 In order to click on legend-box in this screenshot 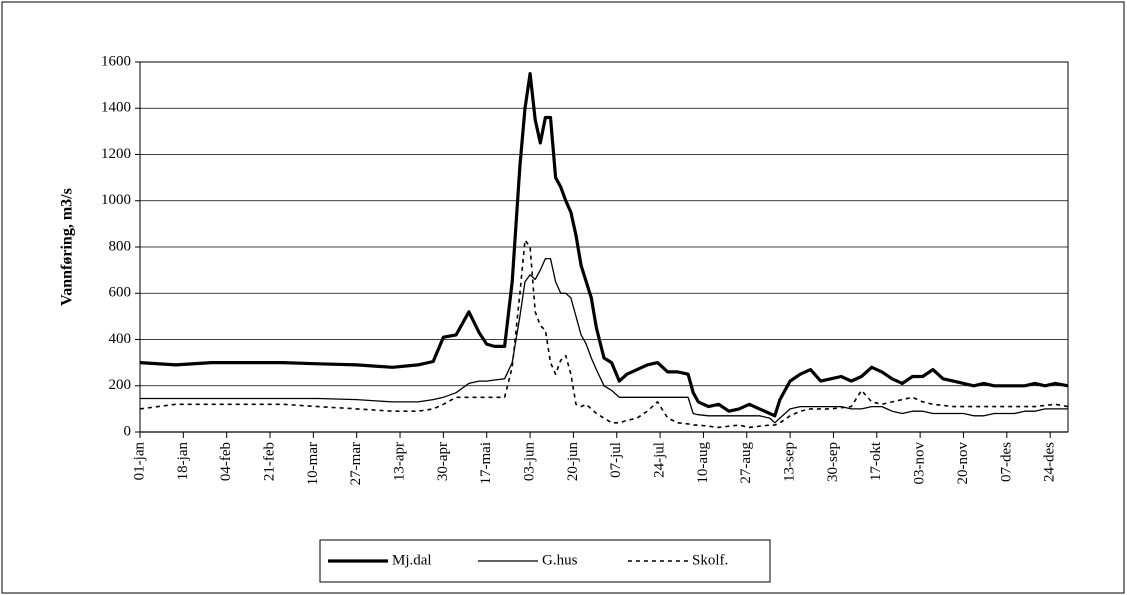, I will do `click(545, 561)`.